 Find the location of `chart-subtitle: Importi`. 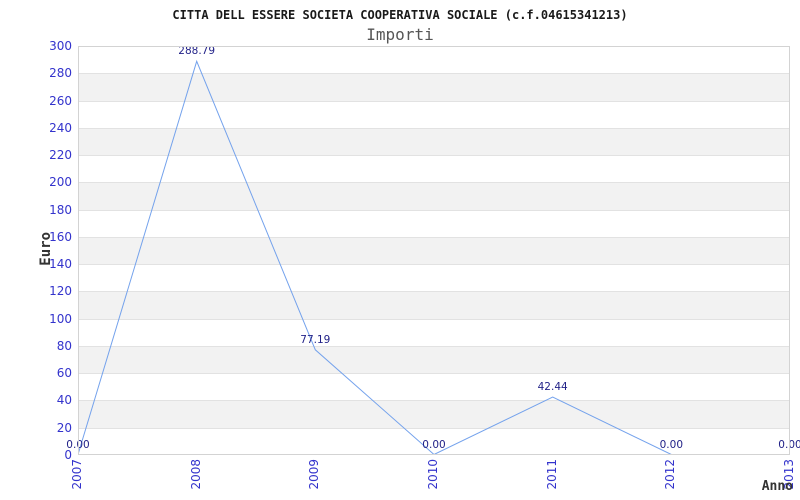

chart-subtitle: Importi is located at coordinates (400, 34).